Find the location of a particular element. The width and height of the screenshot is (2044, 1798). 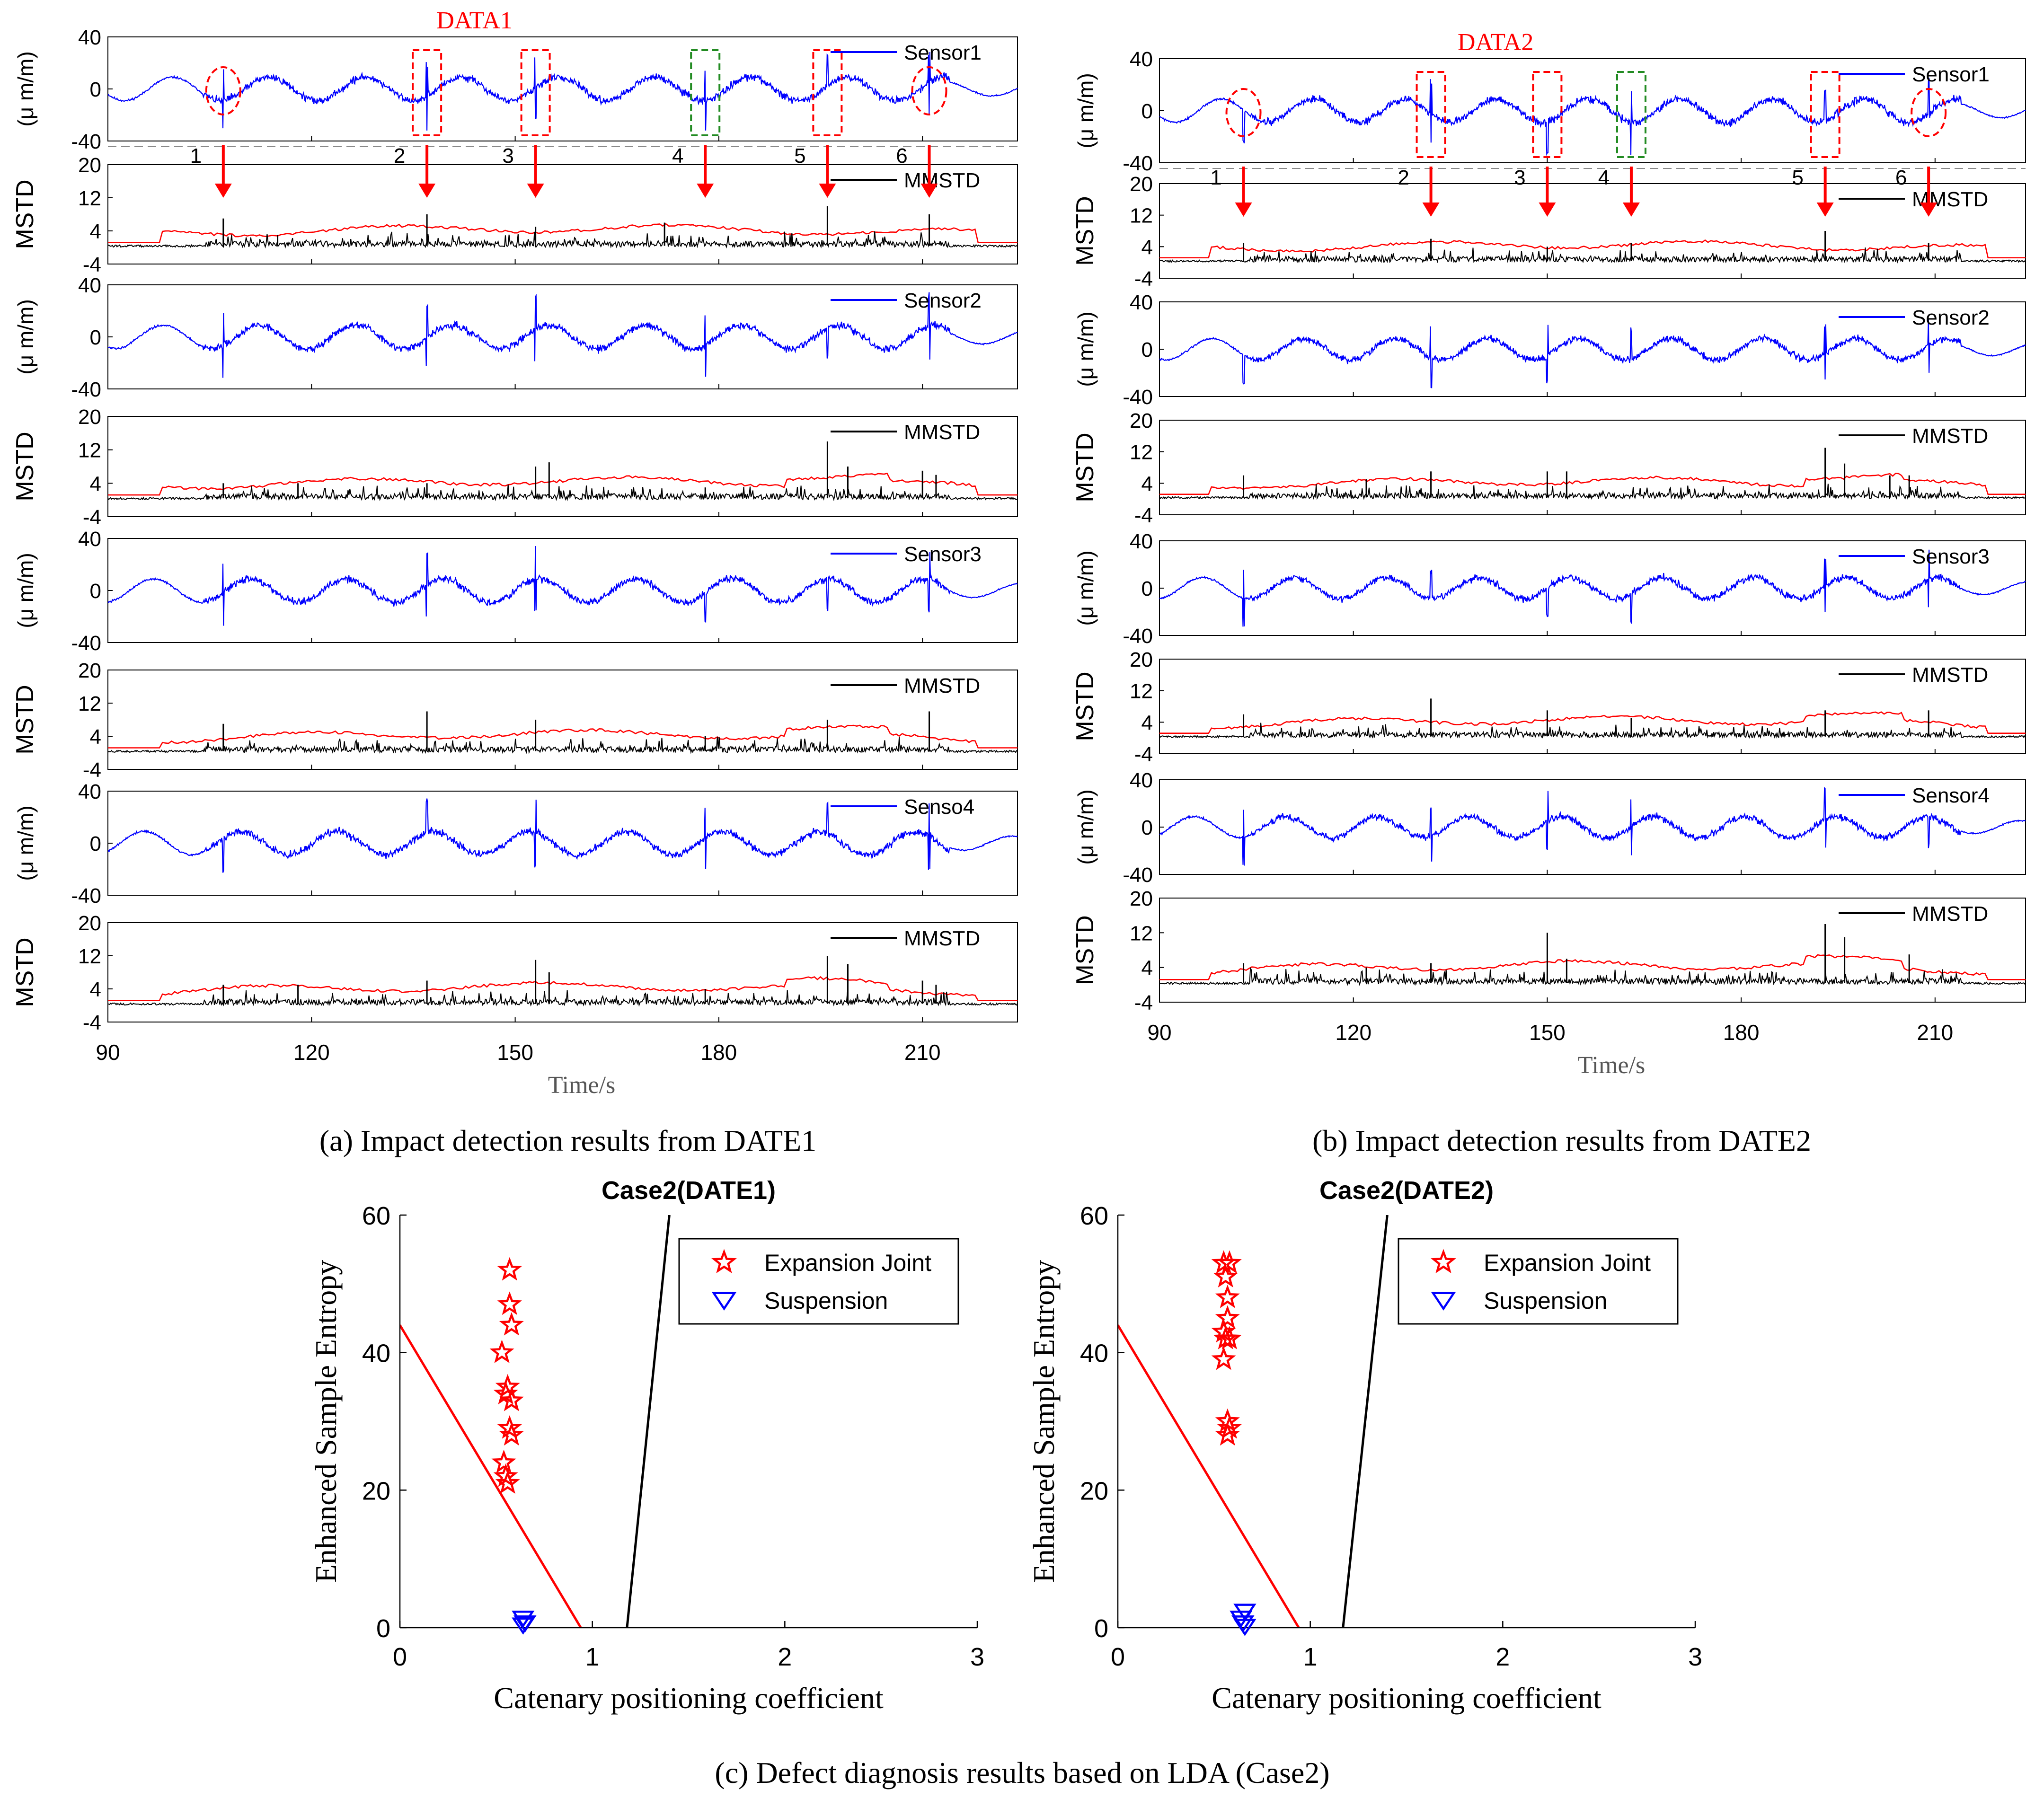

caption-b: (b) Impact detection results from DATE2 is located at coordinates (1561, 1140).